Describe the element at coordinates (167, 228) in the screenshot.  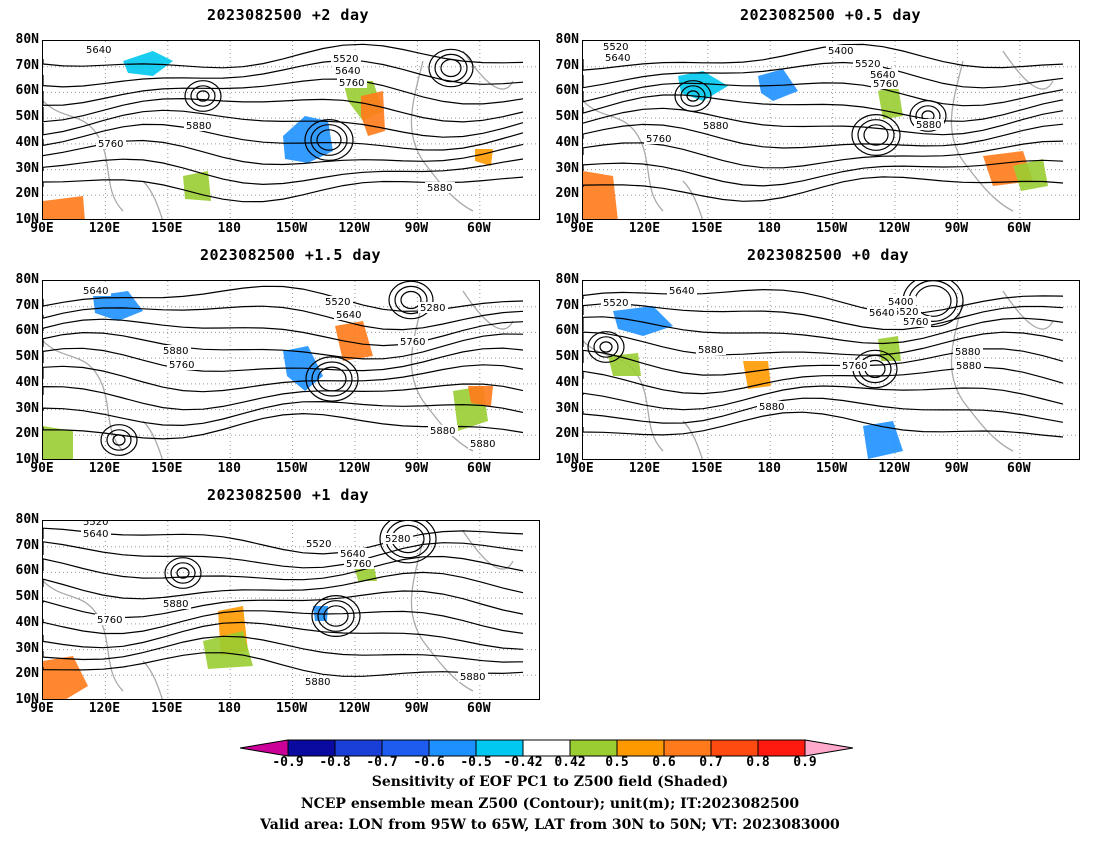
I see `lon-tick-label: 150E` at that location.